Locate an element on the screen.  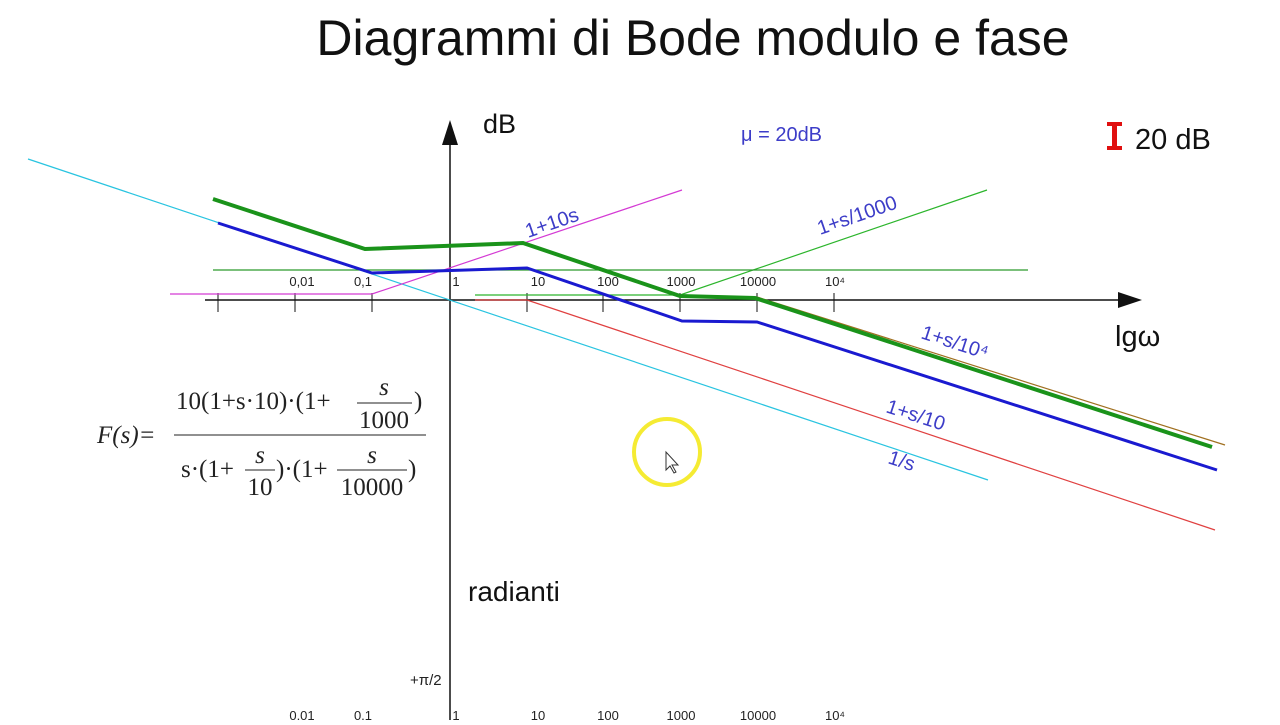
num-frac-den: 1000 is located at coordinates (384, 420).